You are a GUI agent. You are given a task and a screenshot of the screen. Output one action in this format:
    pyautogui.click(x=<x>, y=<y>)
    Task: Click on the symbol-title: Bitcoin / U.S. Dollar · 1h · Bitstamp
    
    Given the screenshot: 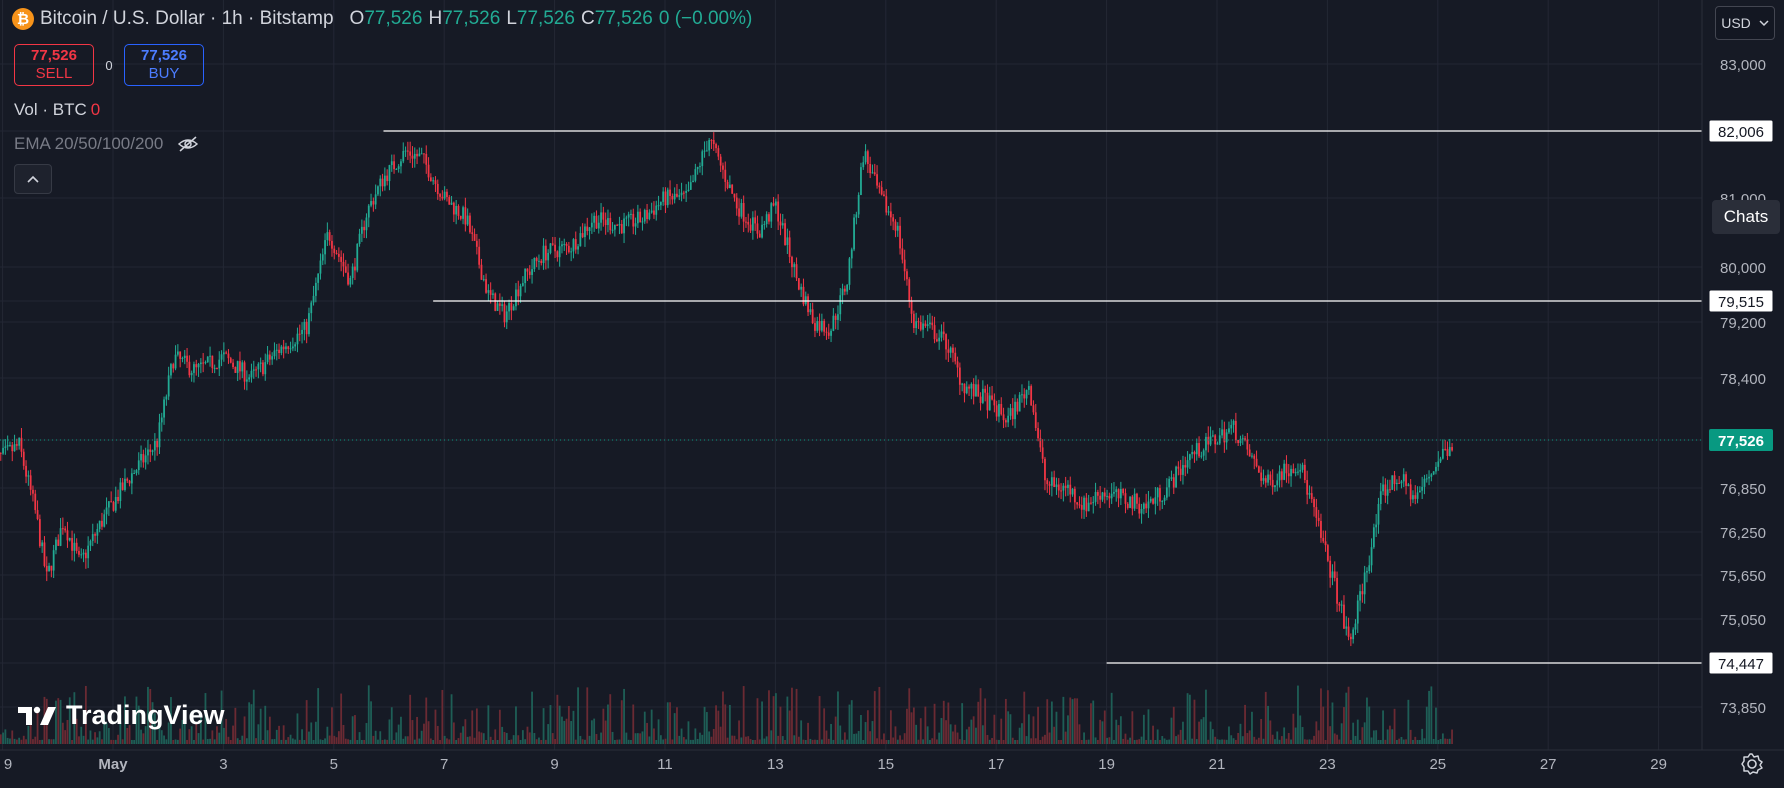 What is the action you would take?
    pyautogui.click(x=187, y=18)
    